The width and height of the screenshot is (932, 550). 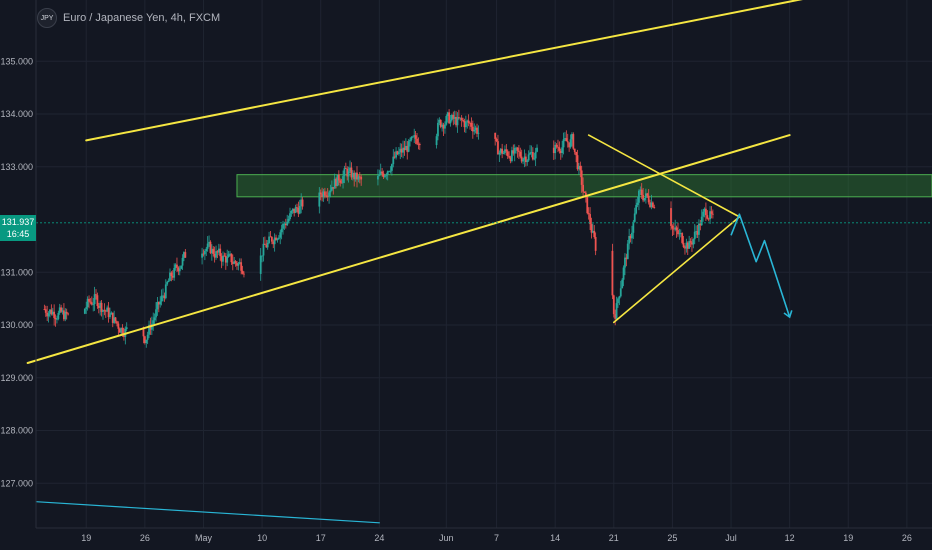 I want to click on lower-trendline, so click(x=207, y=512).